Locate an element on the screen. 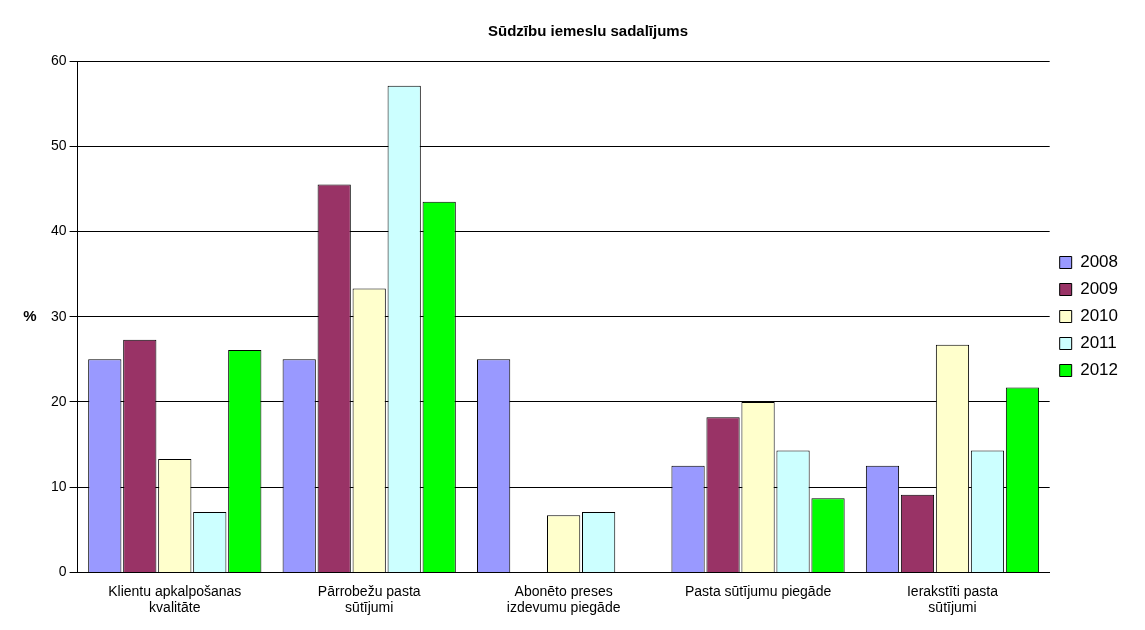 Image resolution: width=1145 pixels, height=630 pixels. x-tick-label: Klientu apkalpošanas kvalitāte is located at coordinates (175, 599).